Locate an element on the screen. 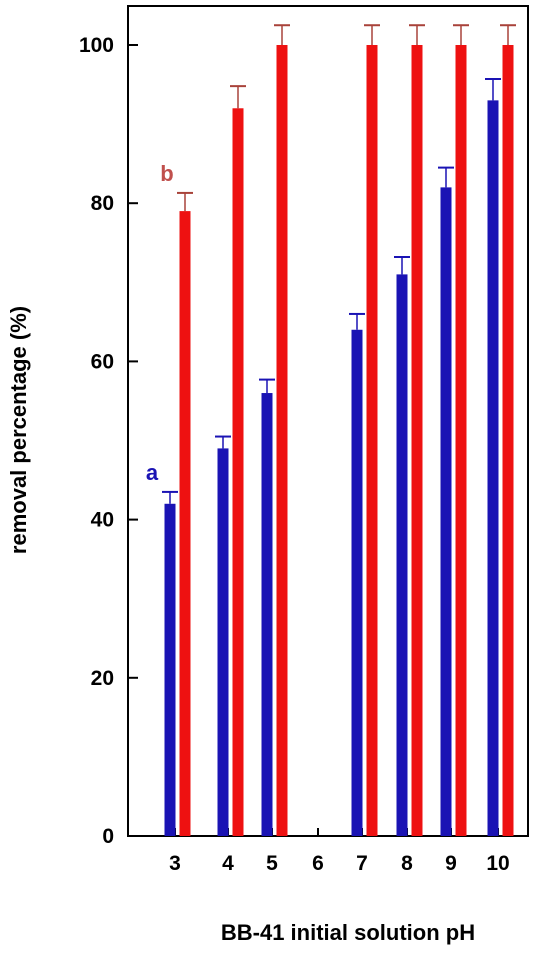 Image resolution: width=550 pixels, height=956 pixels. x-tick-label: 9 is located at coordinates (451, 863).